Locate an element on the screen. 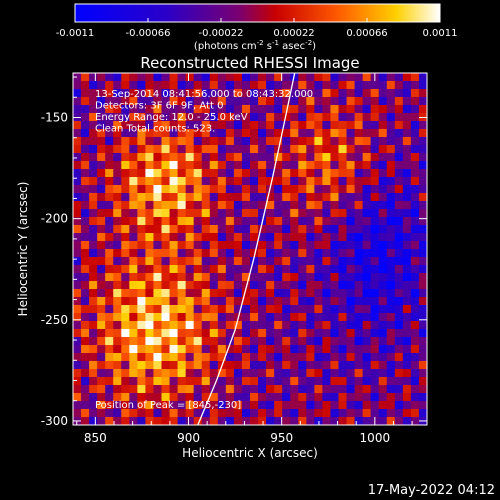 This screenshot has height=500, width=500. solar-limb-curve is located at coordinates (246, 249).